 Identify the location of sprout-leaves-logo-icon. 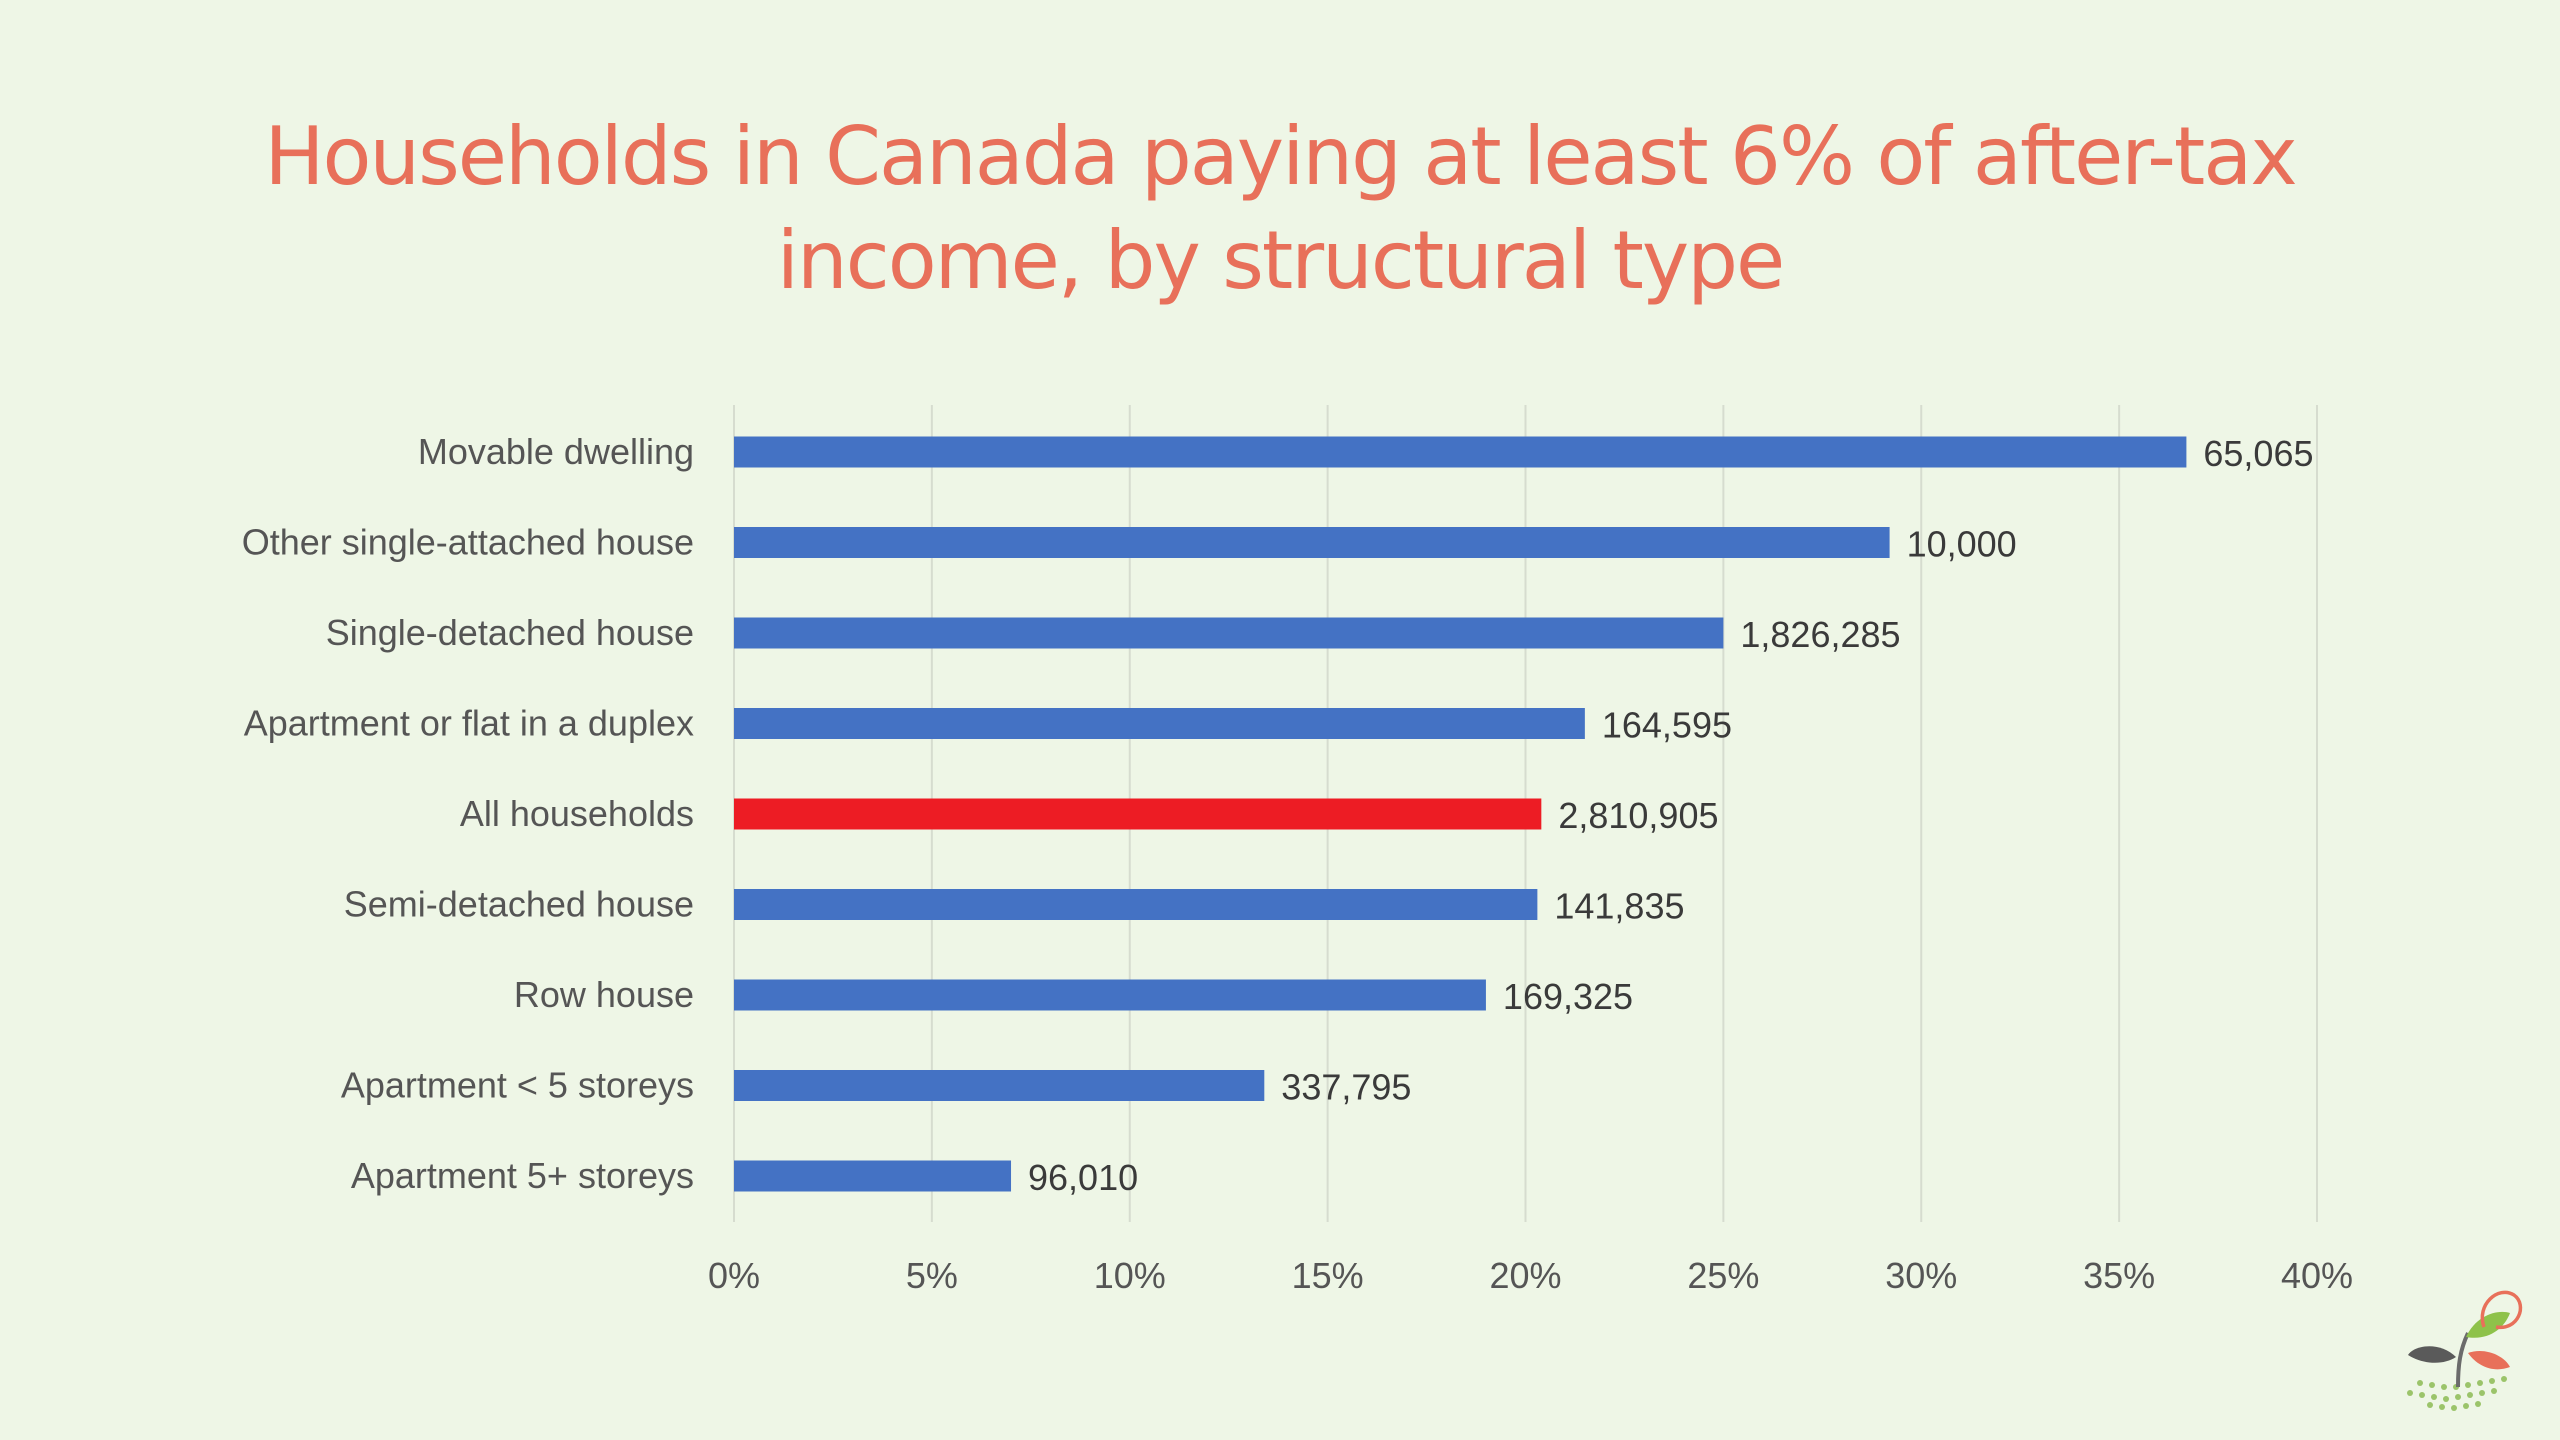
(2465, 1350).